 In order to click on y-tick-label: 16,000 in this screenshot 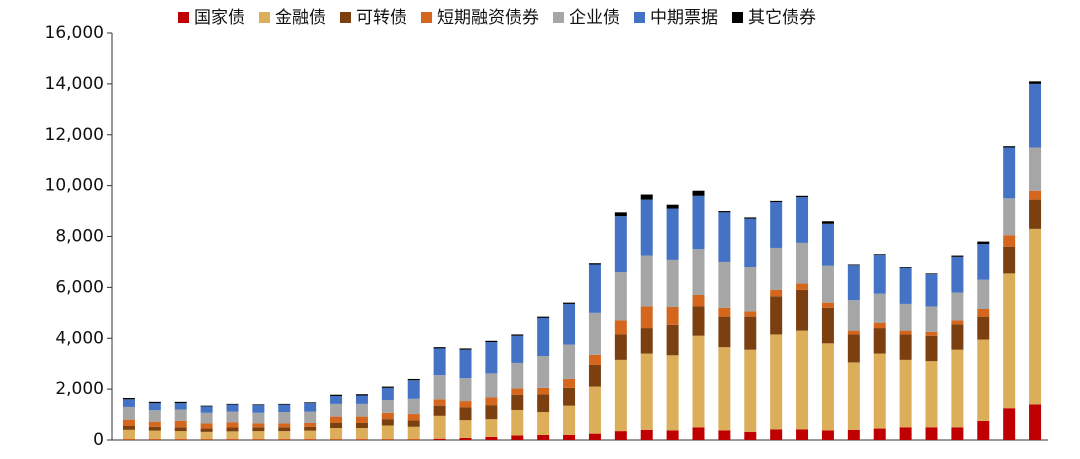, I will do `click(74, 33)`.